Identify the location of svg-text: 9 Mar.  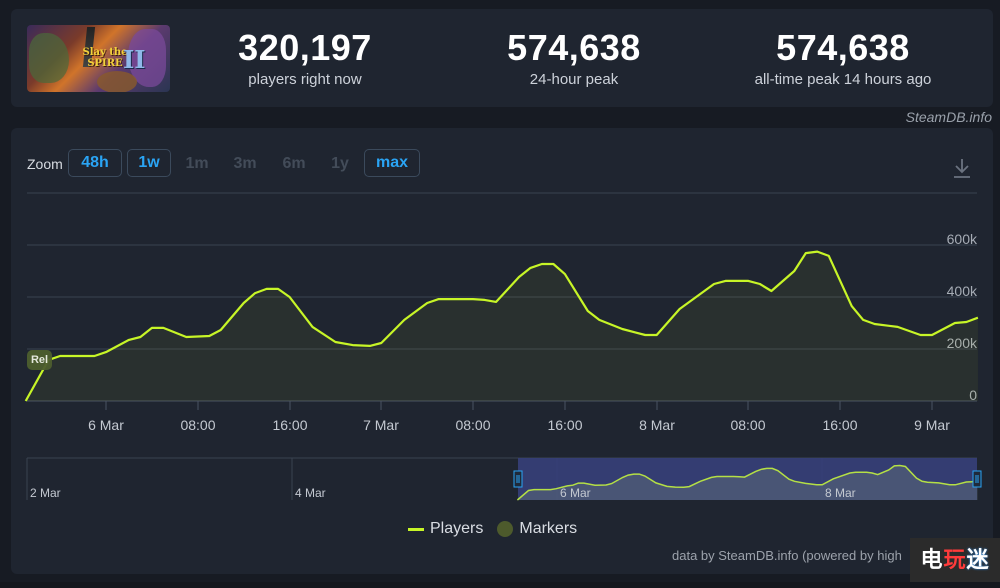
(932, 425).